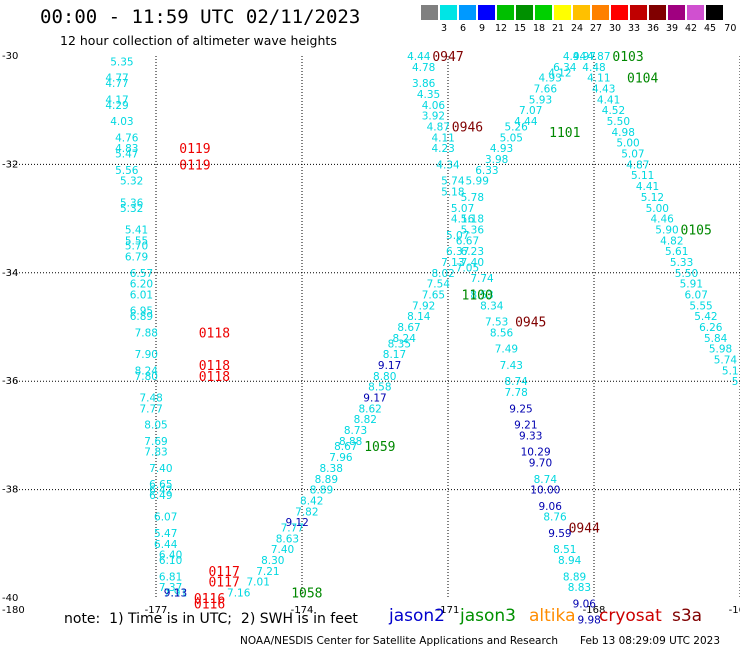  Describe the element at coordinates (272, 561) in the screenshot. I see `wave-height-value: 8.30` at that location.